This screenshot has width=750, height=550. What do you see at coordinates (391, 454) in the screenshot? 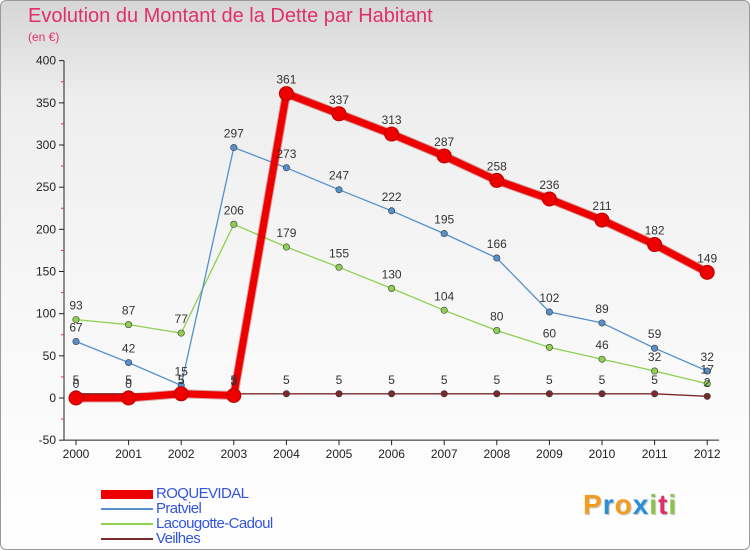
I see `x-tick-label: 2006` at bounding box center [391, 454].